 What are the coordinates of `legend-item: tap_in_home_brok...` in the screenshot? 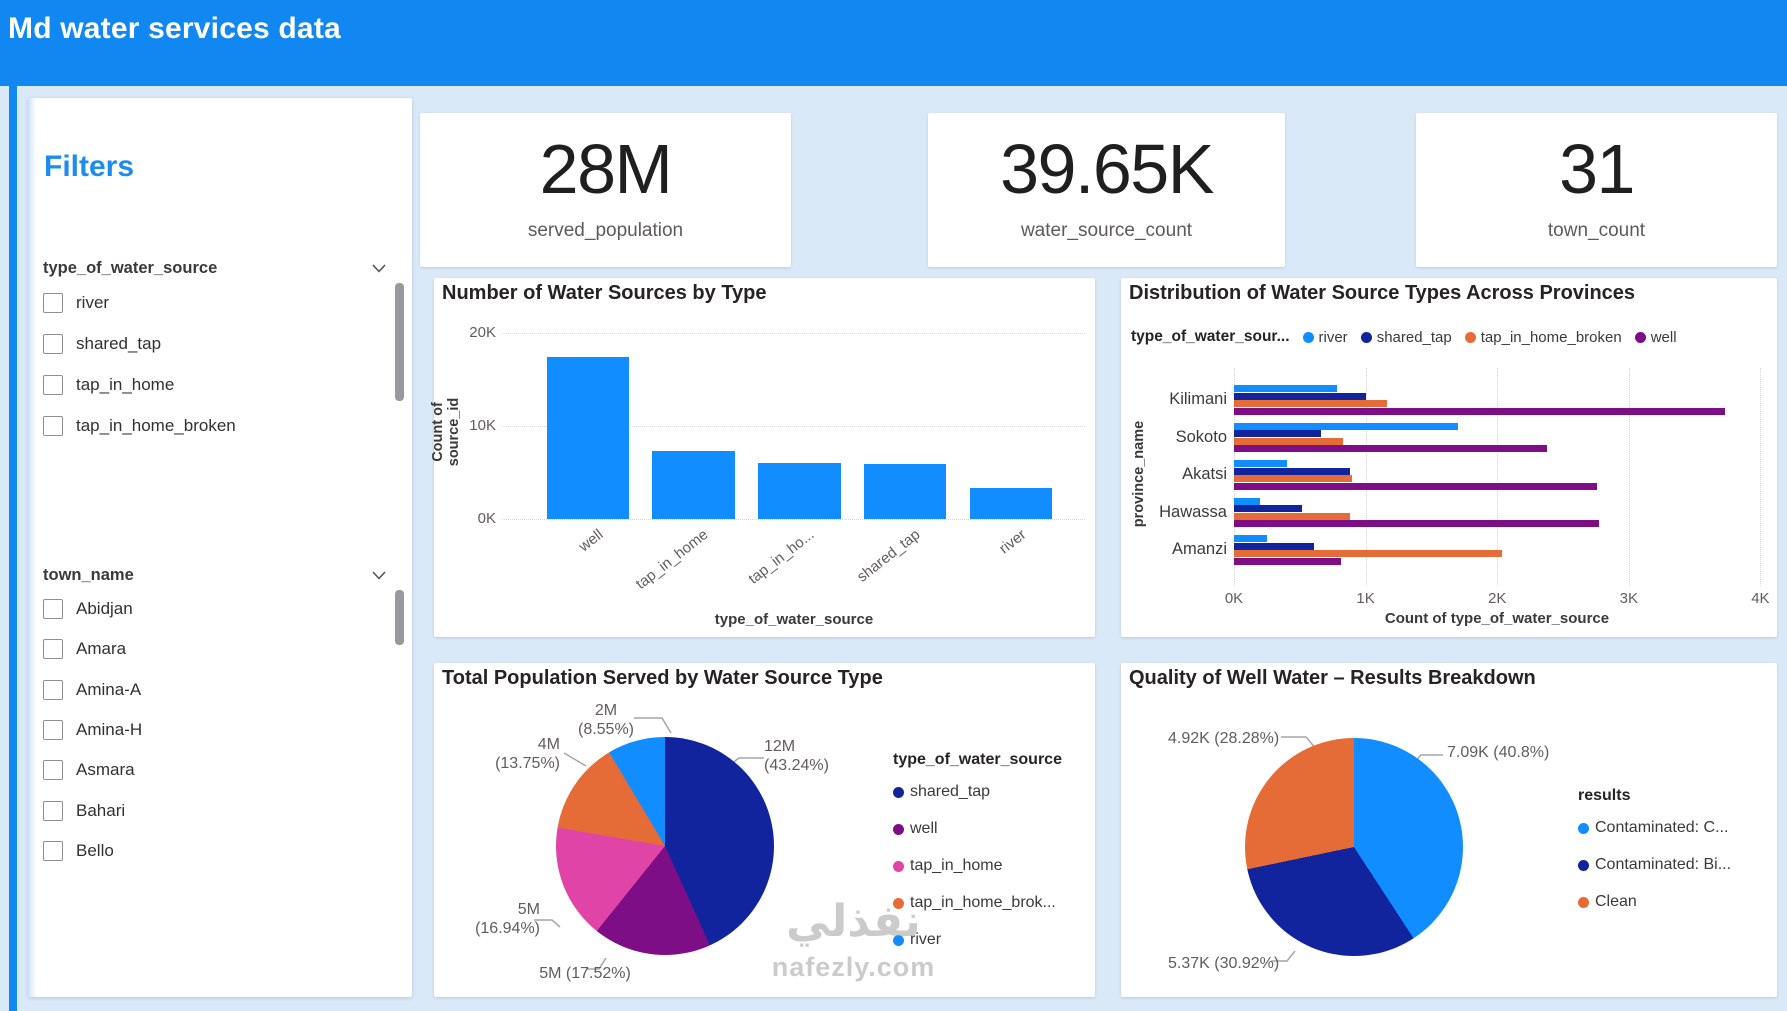 It's located at (977, 903).